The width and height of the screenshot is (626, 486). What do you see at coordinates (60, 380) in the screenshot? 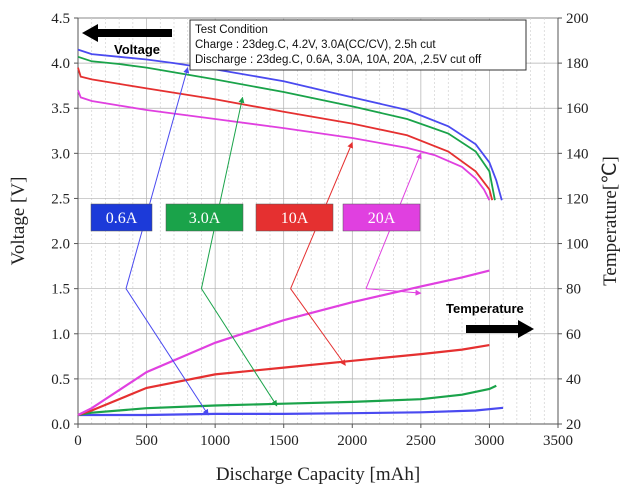
I see `y-left-tick-label: 0.5` at bounding box center [60, 380].